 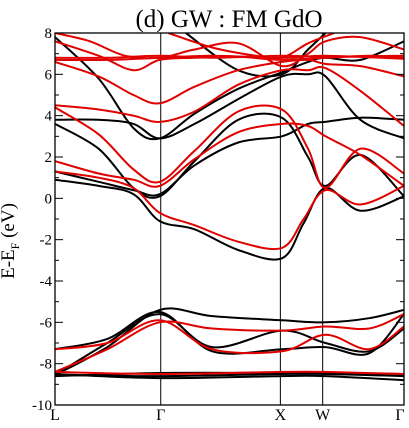 What do you see at coordinates (46, 241) in the screenshot?
I see `y-tick-label: -2` at bounding box center [46, 241].